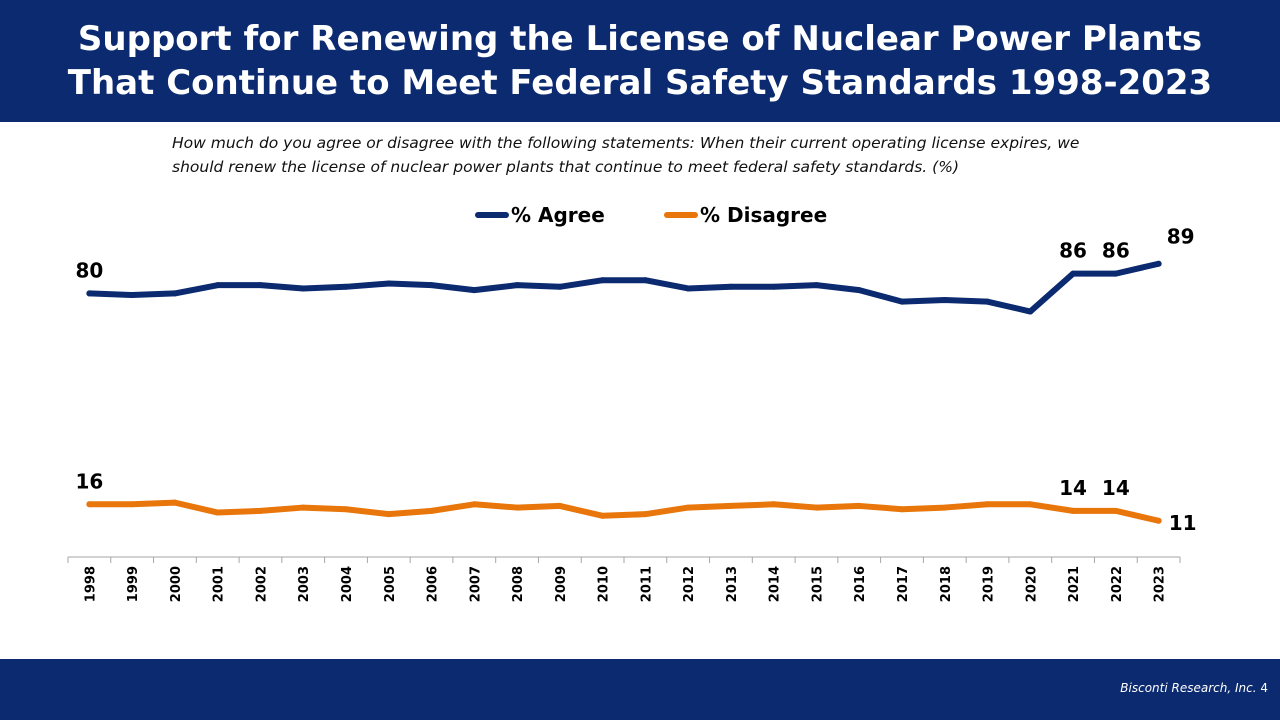 The height and width of the screenshot is (720, 1280). What do you see at coordinates (561, 584) in the screenshot?
I see `x-tick-label: 2009` at bounding box center [561, 584].